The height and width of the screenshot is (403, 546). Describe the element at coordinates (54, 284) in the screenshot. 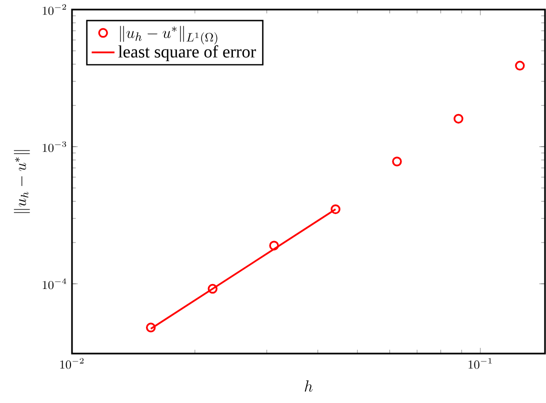

I see `y-tick-label: $10^{-4}$` at that location.